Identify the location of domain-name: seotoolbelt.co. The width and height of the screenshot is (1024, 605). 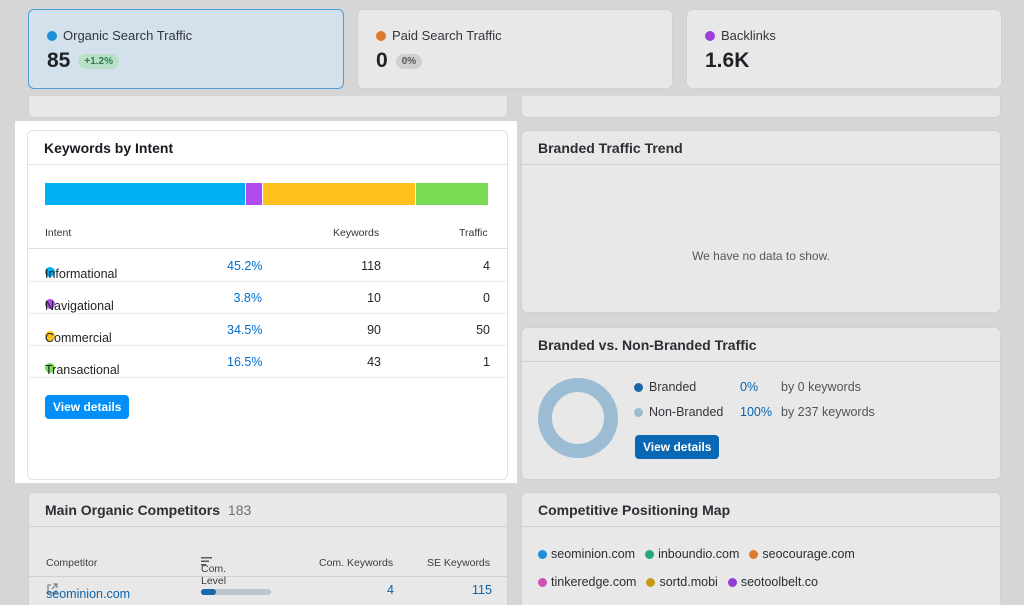
(779, 582).